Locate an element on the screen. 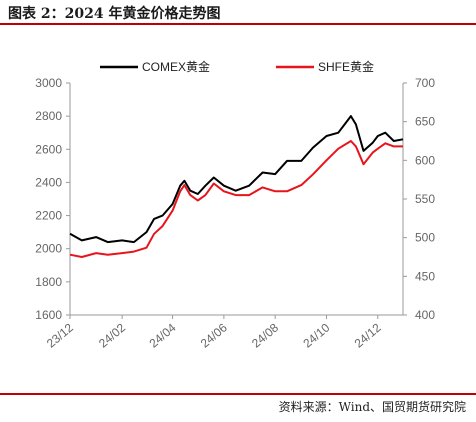 This screenshot has width=476, height=422. y-left-tick-label: 3000 is located at coordinates (48, 83).